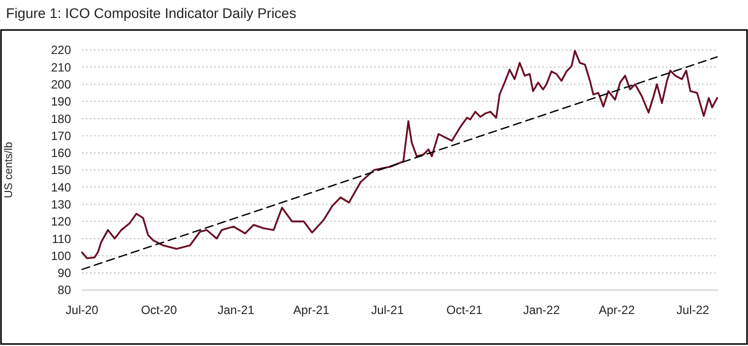 The width and height of the screenshot is (748, 346). What do you see at coordinates (61, 84) in the screenshot?
I see `y-tick-label: 200` at bounding box center [61, 84].